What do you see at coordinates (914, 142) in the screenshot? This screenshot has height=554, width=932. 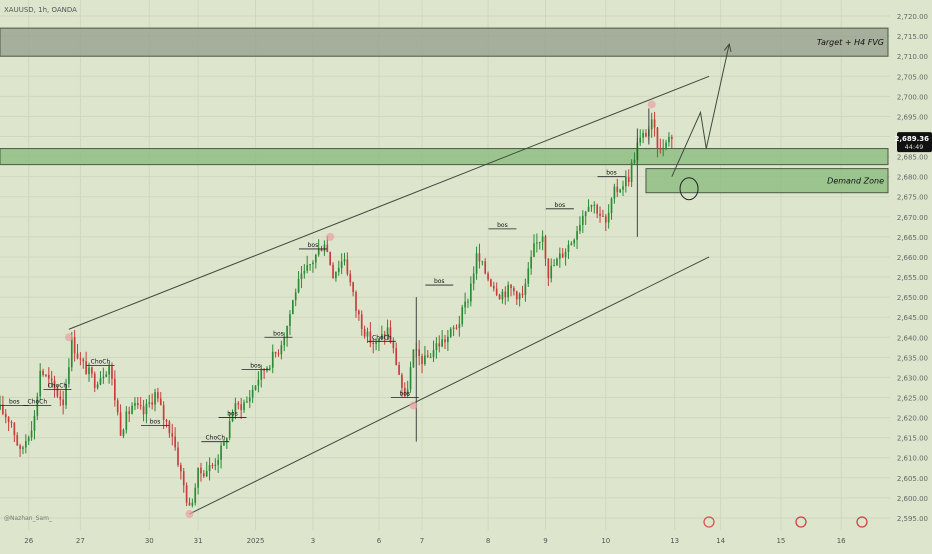 I see `price-badge` at bounding box center [914, 142].